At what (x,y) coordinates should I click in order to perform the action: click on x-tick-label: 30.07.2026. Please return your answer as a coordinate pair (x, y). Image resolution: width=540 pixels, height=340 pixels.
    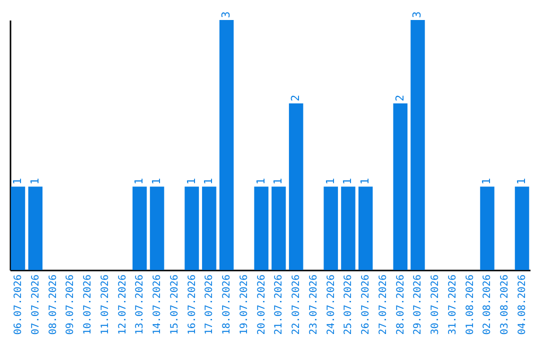
    Looking at the image, I should click on (436, 304).